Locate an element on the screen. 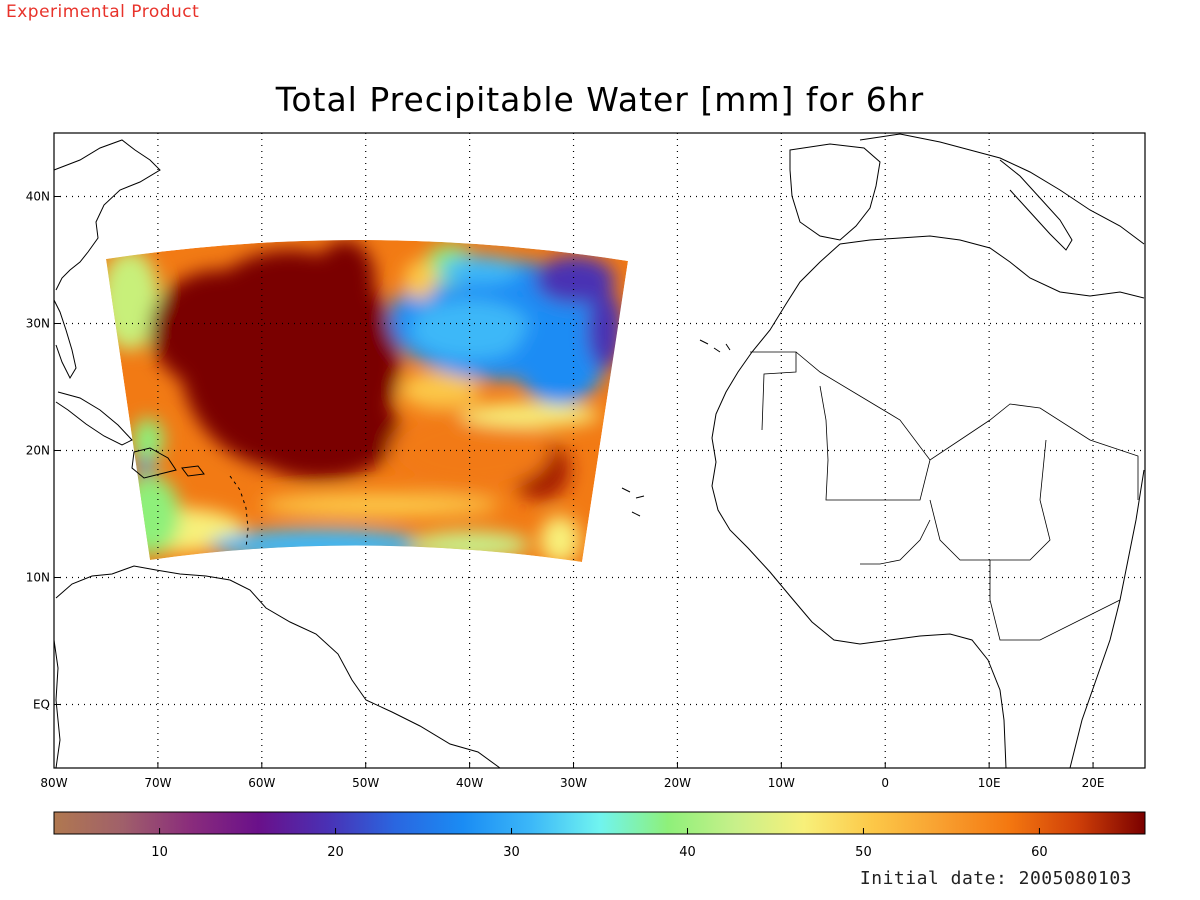  africa-east-coast is located at coordinates (1107, 619).